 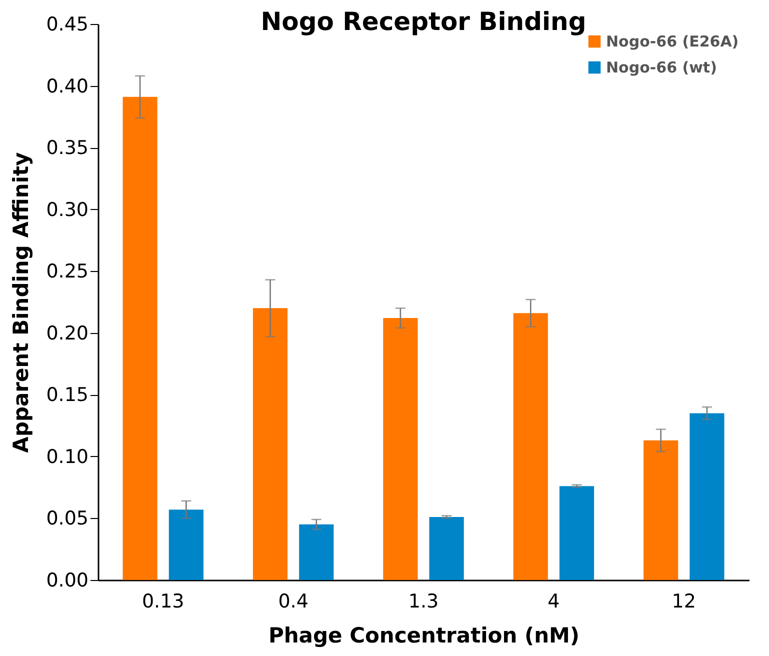 What do you see at coordinates (67, 86) in the screenshot?
I see `y-tick-label: 0.40` at bounding box center [67, 86].